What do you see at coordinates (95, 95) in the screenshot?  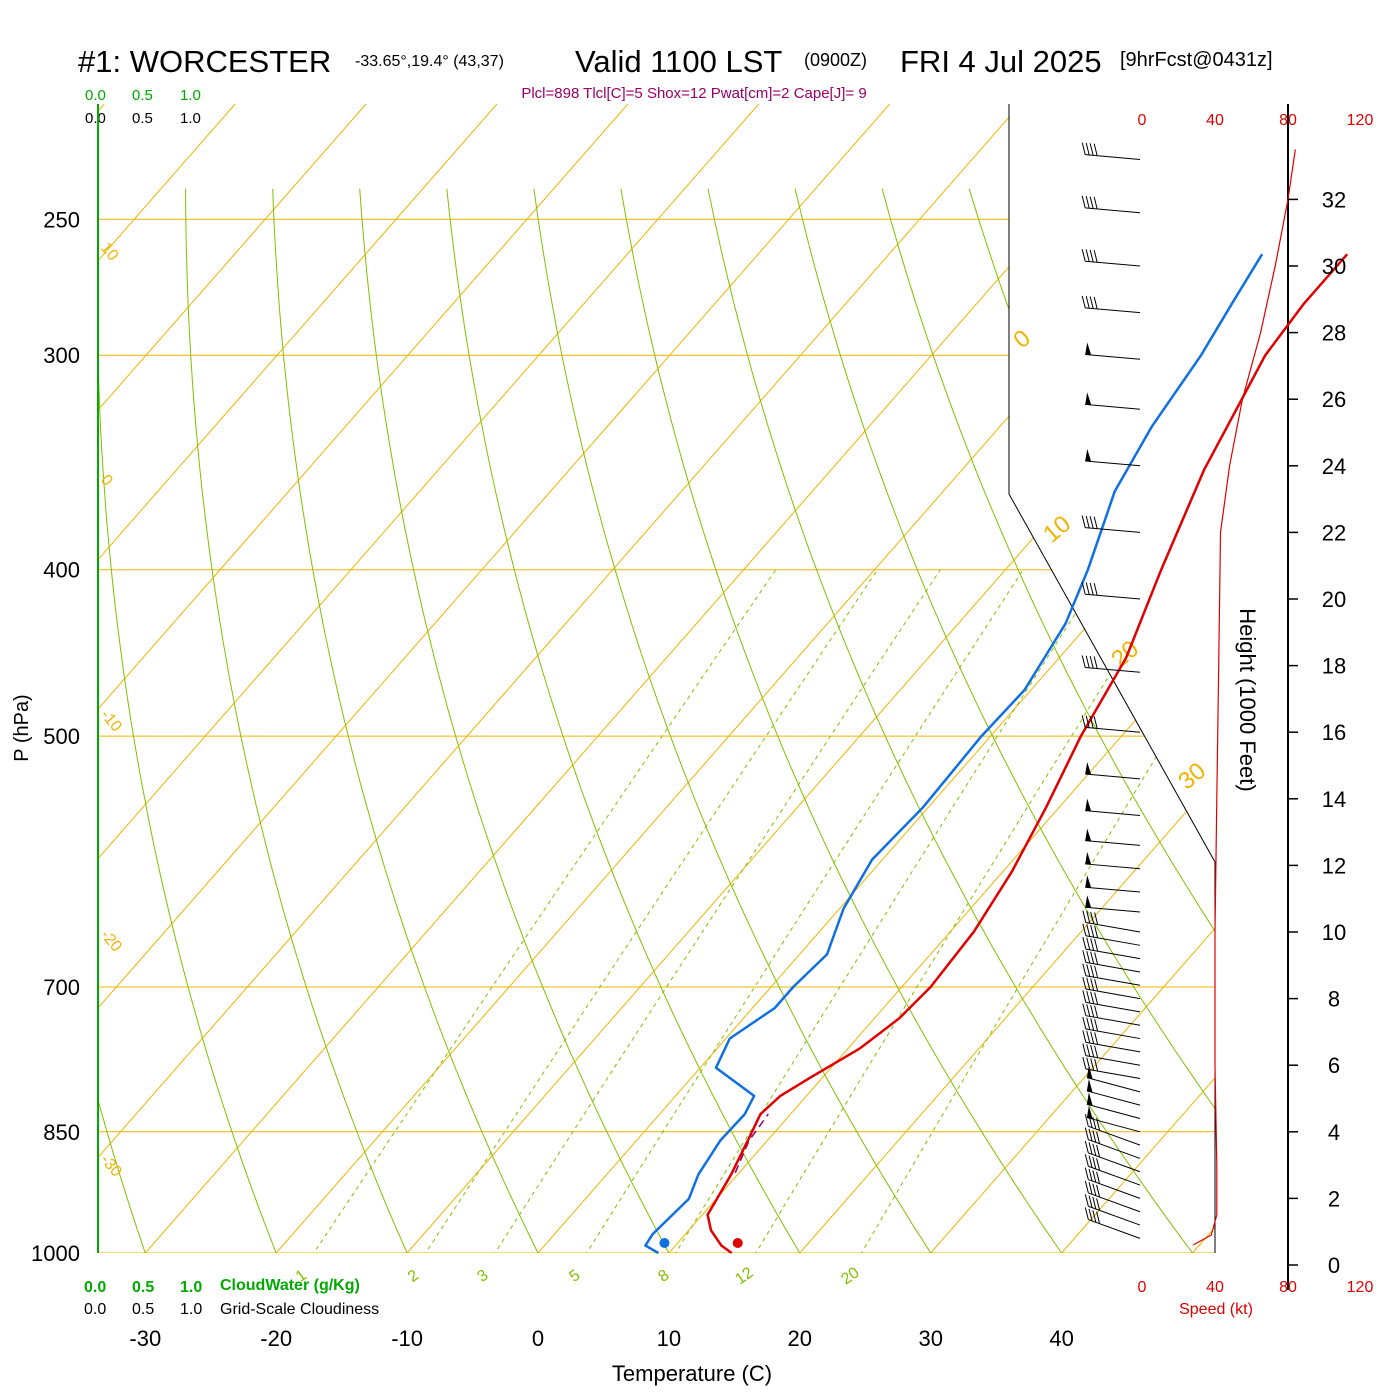 I see `cloud-green-tick-0: 0.0` at bounding box center [95, 95].